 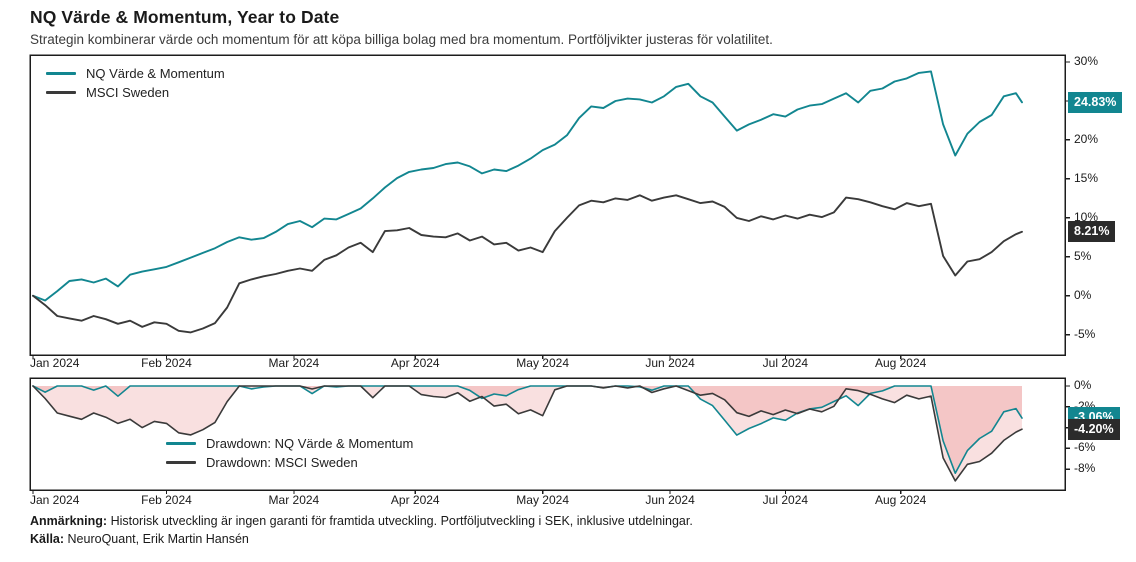 I want to click on legend-label-nq: NQ Värde & Momentum, so click(x=155, y=73).